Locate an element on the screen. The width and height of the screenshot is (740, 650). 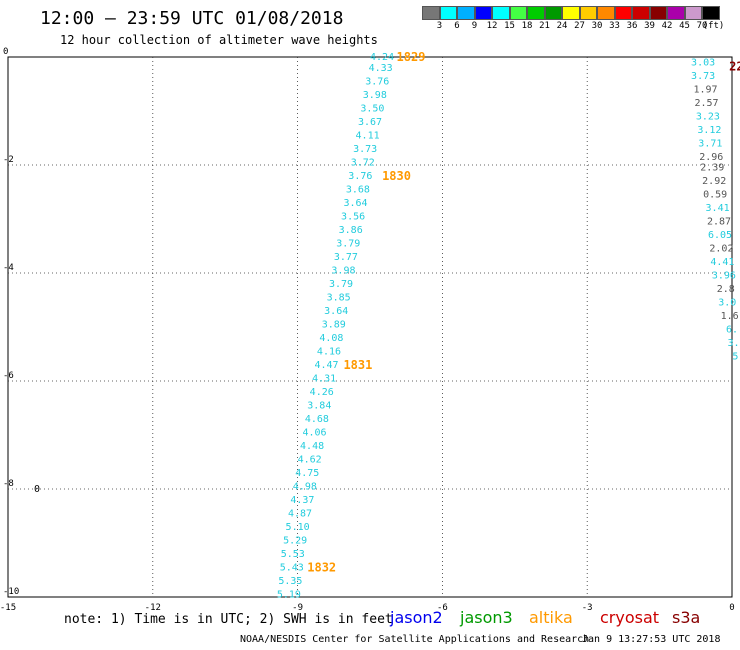
wave-height-value: 4.48 is located at coordinates (312, 446).